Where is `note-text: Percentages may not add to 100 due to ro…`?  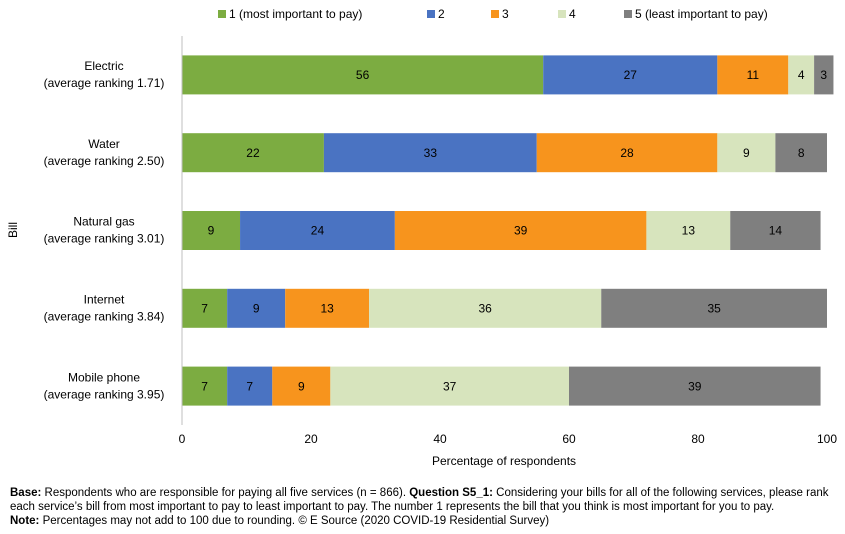
note-text: Percentages may not add to 100 due to ro… is located at coordinates (294, 521).